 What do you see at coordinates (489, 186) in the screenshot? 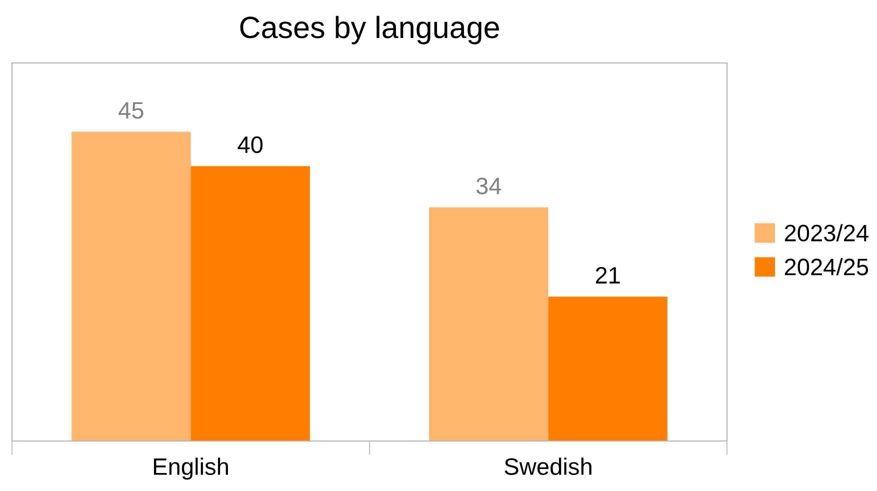
I see `data-label: 34` at bounding box center [489, 186].